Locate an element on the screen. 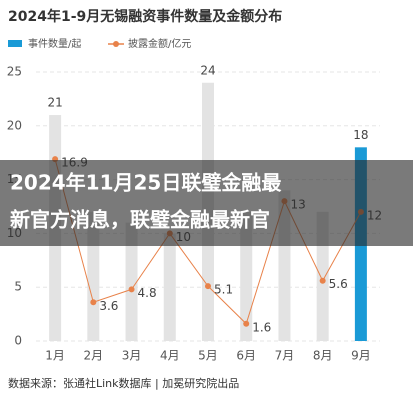 Image resolution: width=413 pixels, height=400 pixels. x-tick-label: 3月 is located at coordinates (132, 356).